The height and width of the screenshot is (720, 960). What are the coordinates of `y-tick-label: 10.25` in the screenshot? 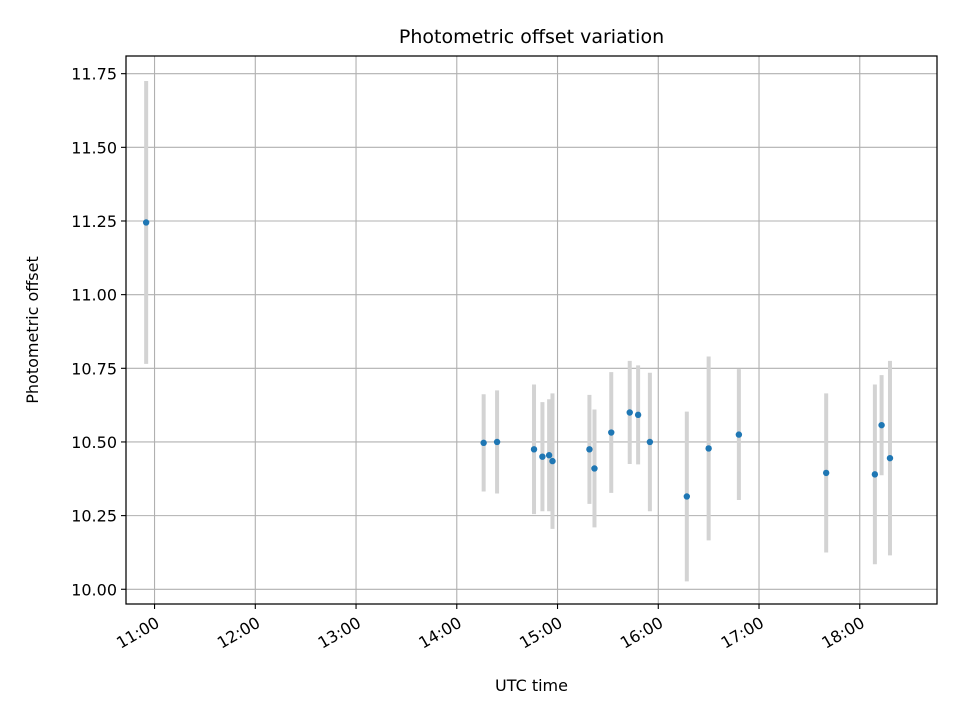 It's located at (94, 516).